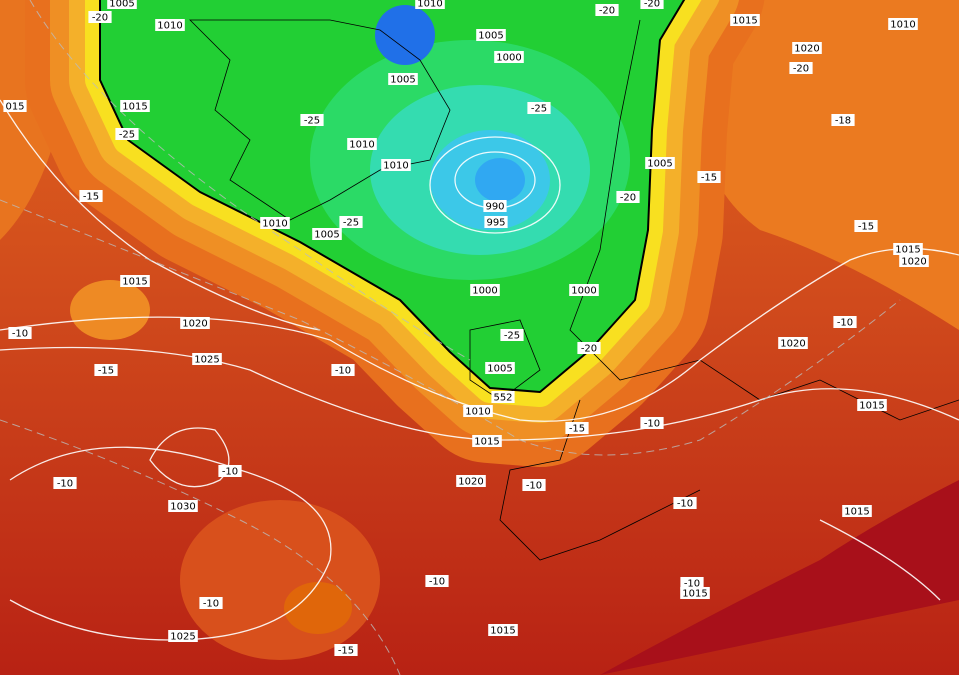  I want to click on contour-label: -18, so click(843, 121).